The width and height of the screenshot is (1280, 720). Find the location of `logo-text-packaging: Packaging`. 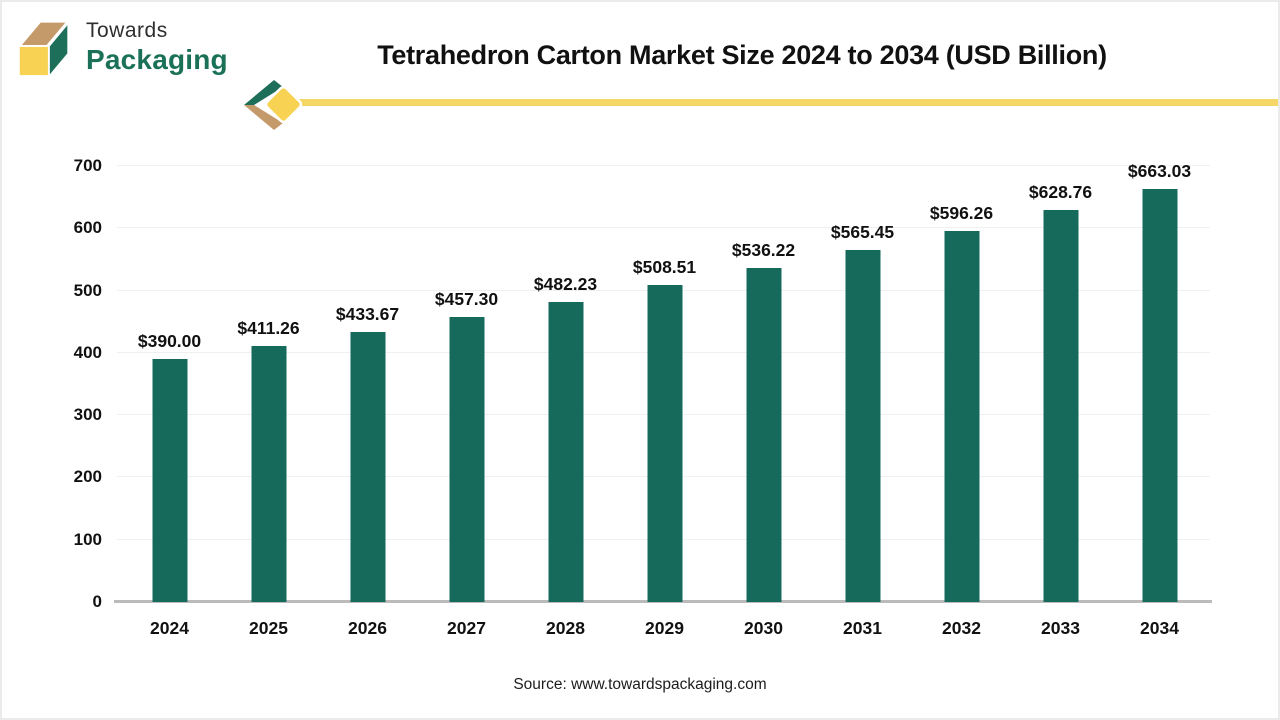

logo-text-packaging: Packaging is located at coordinates (157, 59).